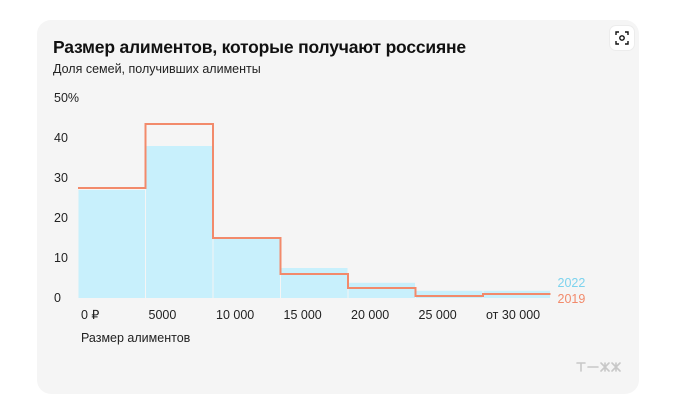 Image resolution: width=700 pixels, height=406 pixels. I want to click on y-tick-label: 10, so click(61, 258).